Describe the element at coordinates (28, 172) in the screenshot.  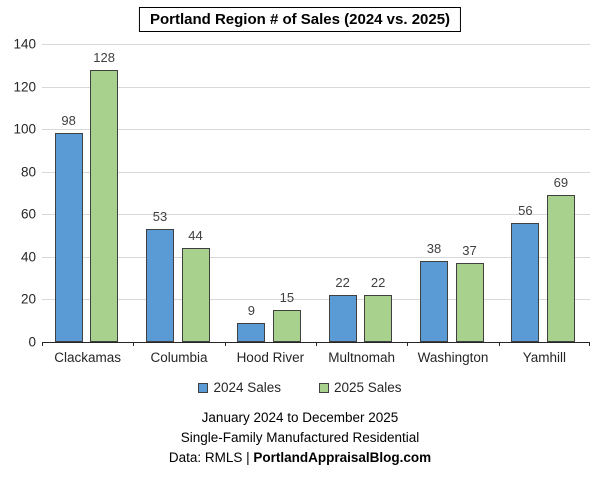
I see `y-axis-tick-label-80: 80` at that location.